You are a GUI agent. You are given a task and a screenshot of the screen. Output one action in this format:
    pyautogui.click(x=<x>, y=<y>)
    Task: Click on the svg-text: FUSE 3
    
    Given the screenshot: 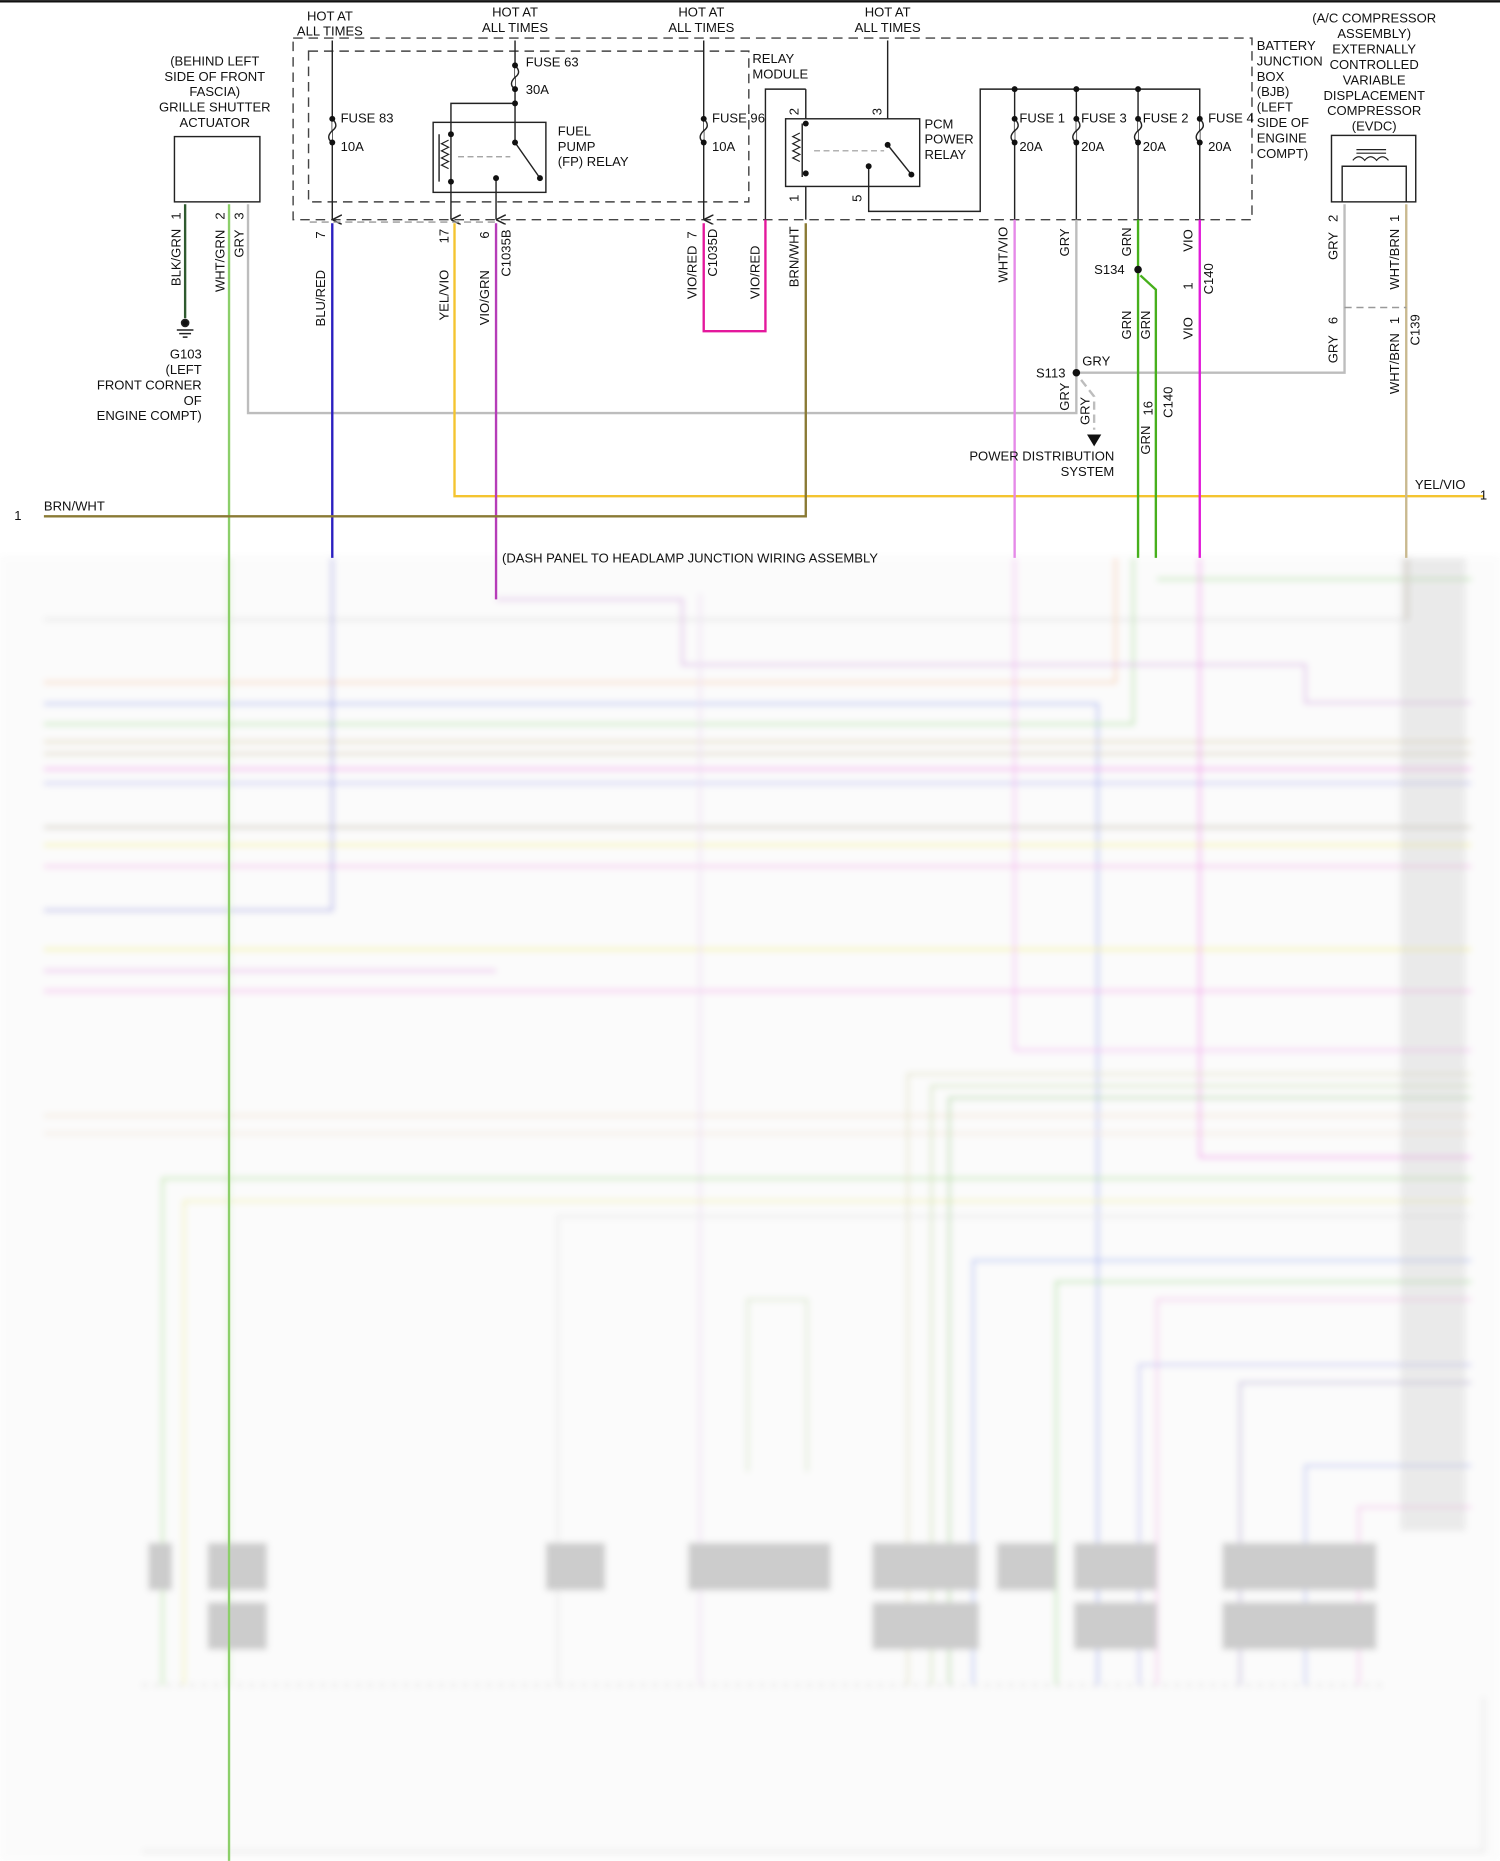 What is the action you would take?
    pyautogui.click(x=1104, y=117)
    